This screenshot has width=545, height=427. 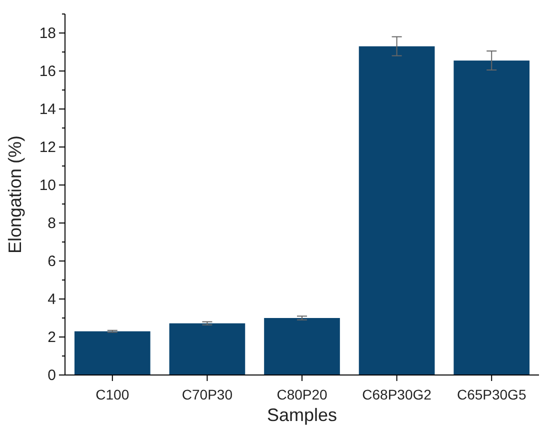 What do you see at coordinates (15, 194) in the screenshot?
I see `y-axis-title: Elongation (%)` at bounding box center [15, 194].